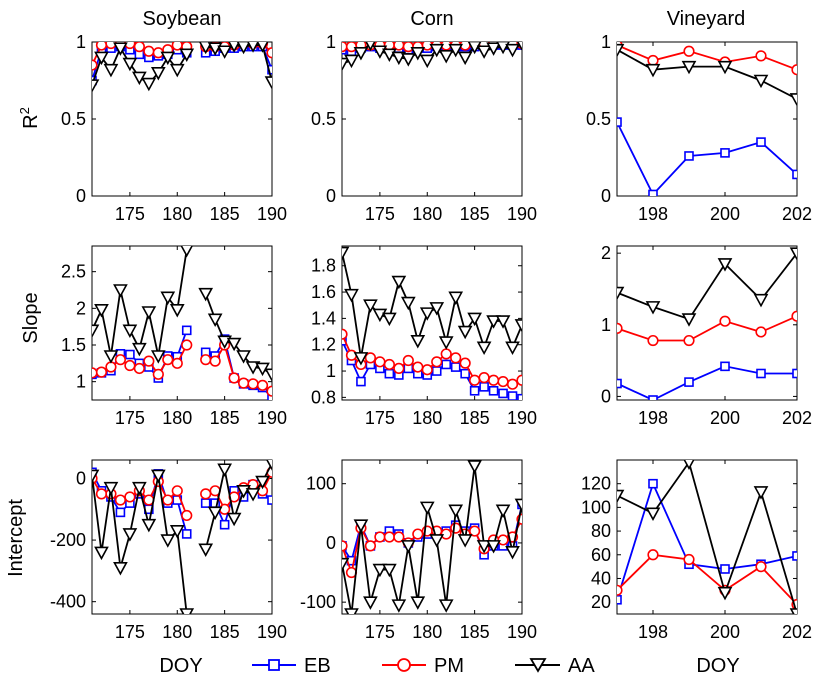 The width and height of the screenshot is (834, 684). What do you see at coordinates (73, 345) in the screenshot?
I see `y-tick-label: 1.5` at bounding box center [73, 345].